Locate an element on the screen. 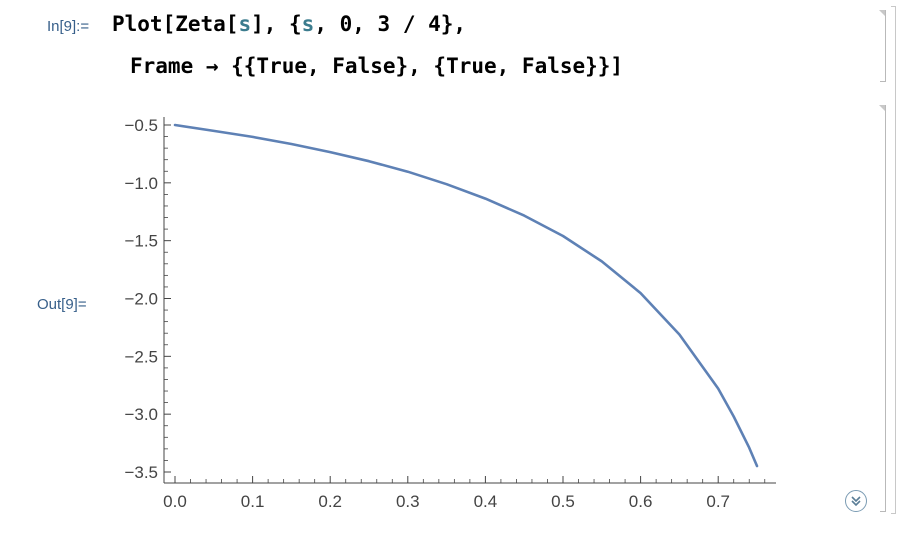  x-tick-label: 0.1 is located at coordinates (253, 501).